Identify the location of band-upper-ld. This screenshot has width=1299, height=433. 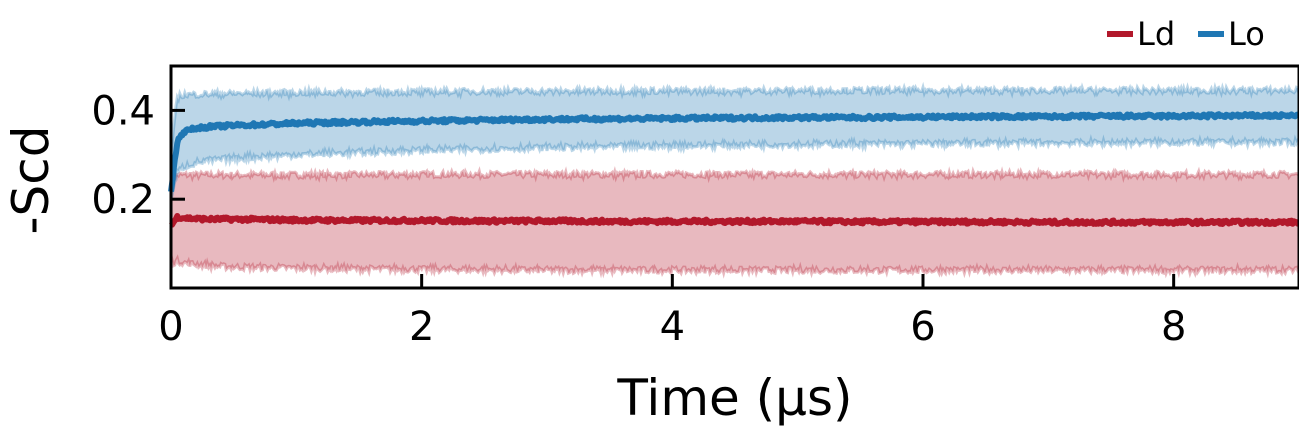
(734, 175).